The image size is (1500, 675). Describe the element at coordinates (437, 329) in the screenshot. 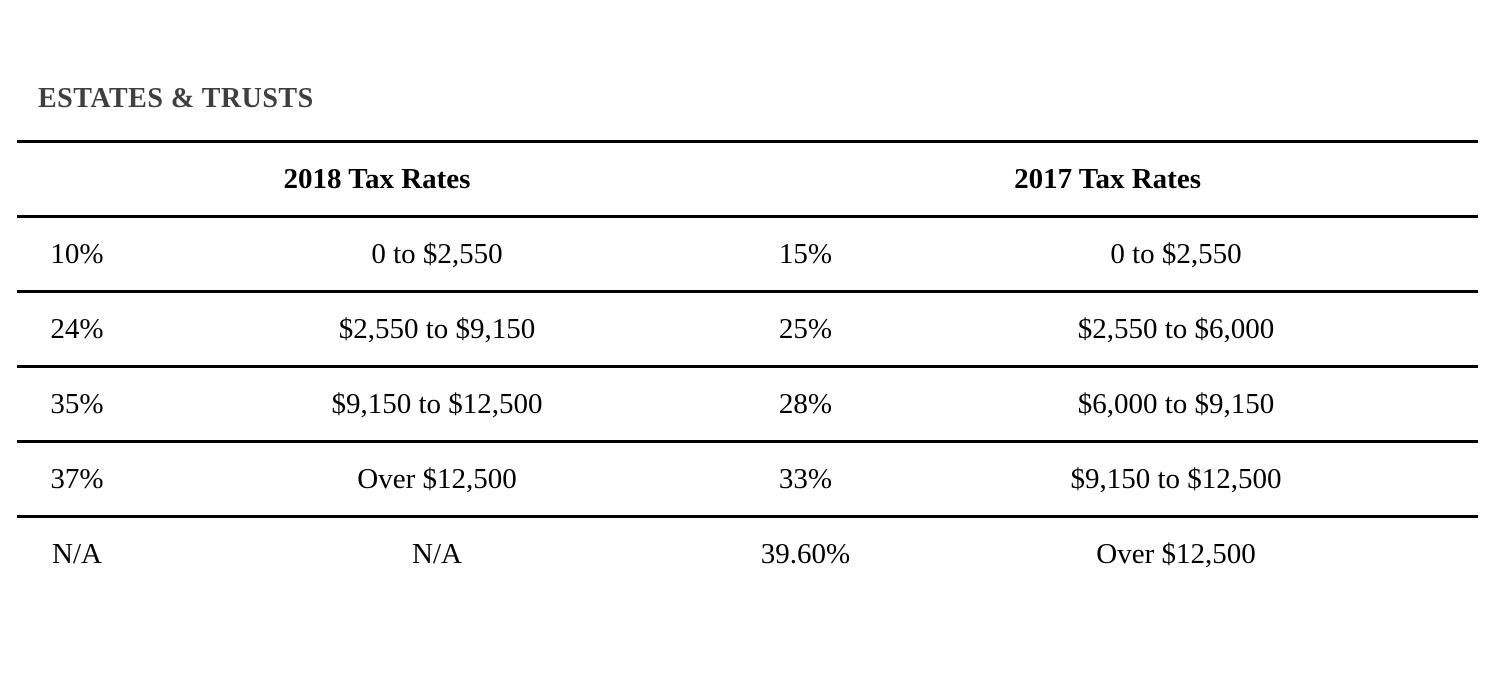

I see `range-2018-cell: $2,550 to $9,150` at that location.